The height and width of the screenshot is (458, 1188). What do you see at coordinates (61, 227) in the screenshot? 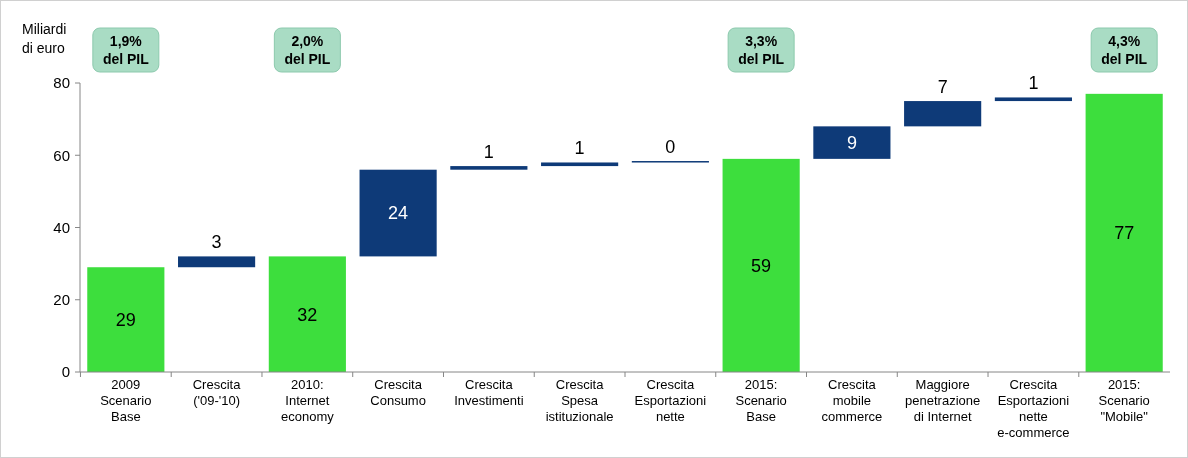
I see `y-tick-label: 40` at bounding box center [61, 227].